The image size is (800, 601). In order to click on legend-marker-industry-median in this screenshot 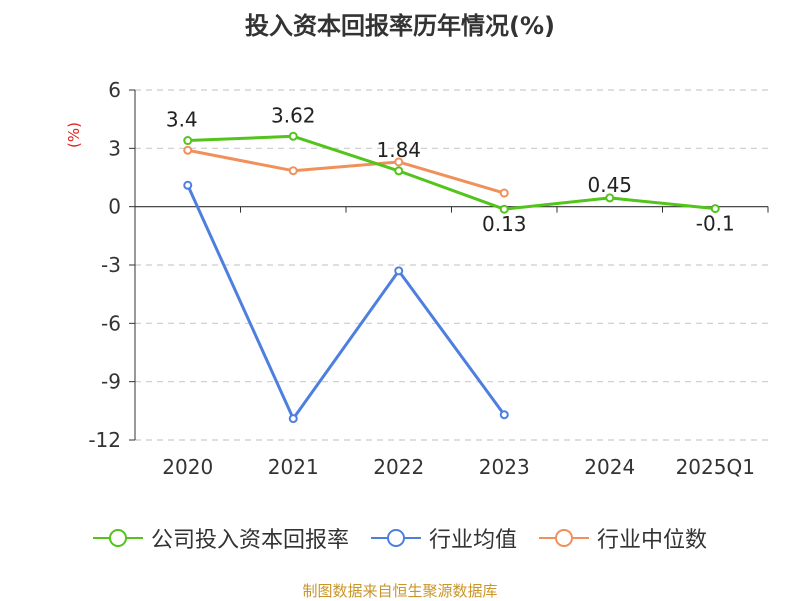, I will do `click(564, 538)`.